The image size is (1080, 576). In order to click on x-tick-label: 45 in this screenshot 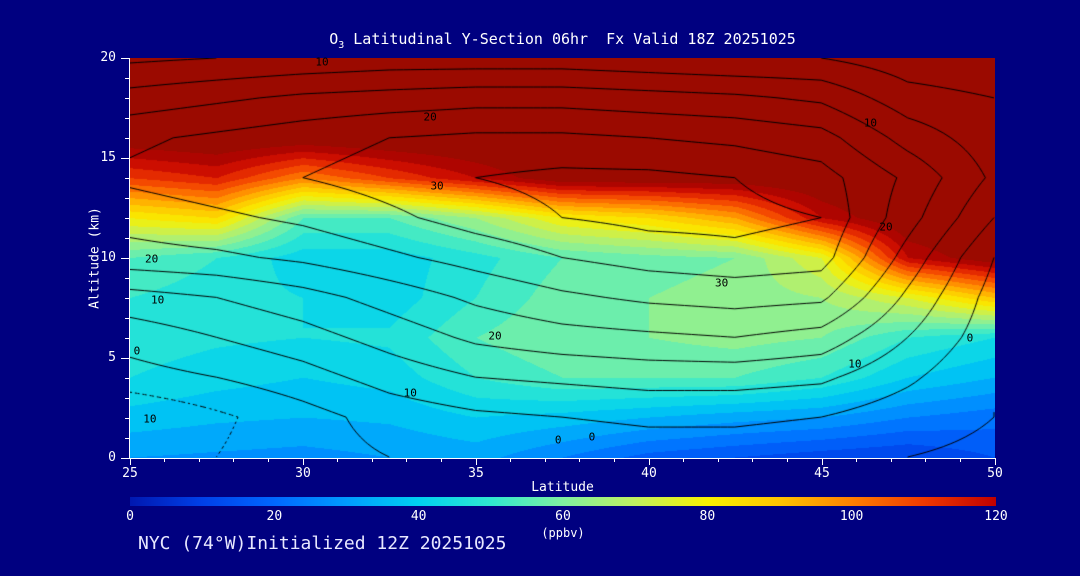, I will do `click(822, 473)`.